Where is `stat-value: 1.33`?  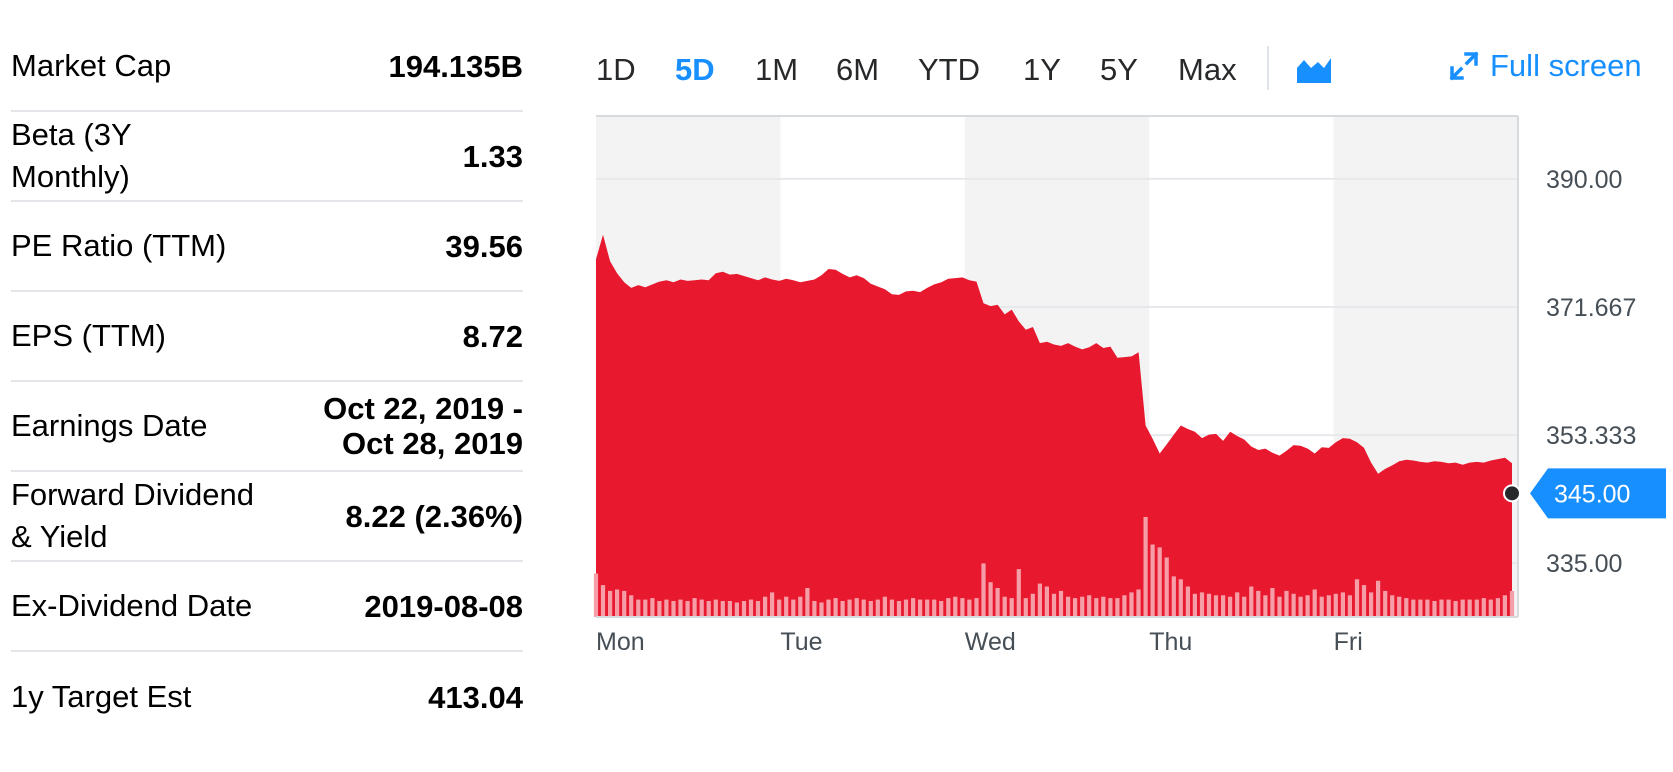
stat-value: 1.33 is located at coordinates (492, 156).